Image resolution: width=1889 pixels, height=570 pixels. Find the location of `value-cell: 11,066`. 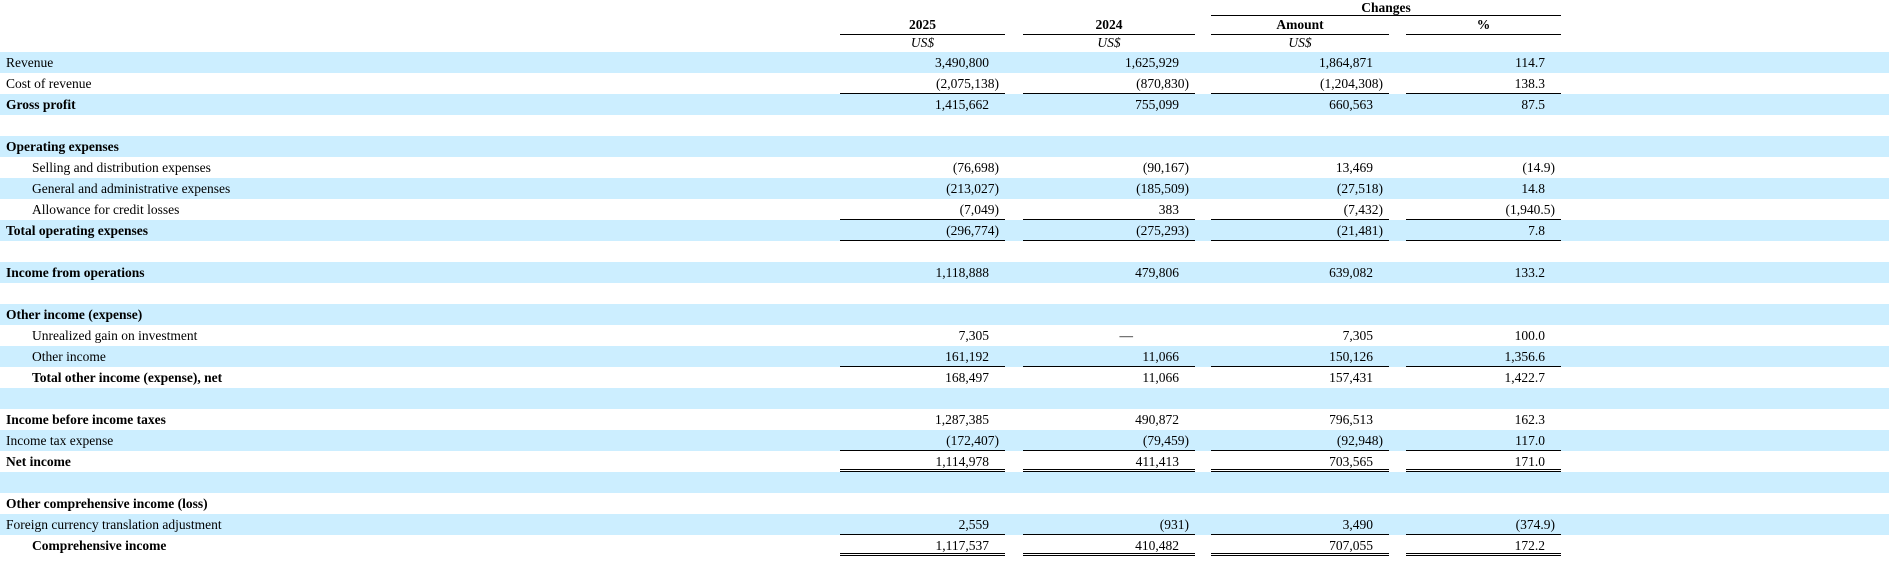

value-cell: 11,066 is located at coordinates (1109, 356).